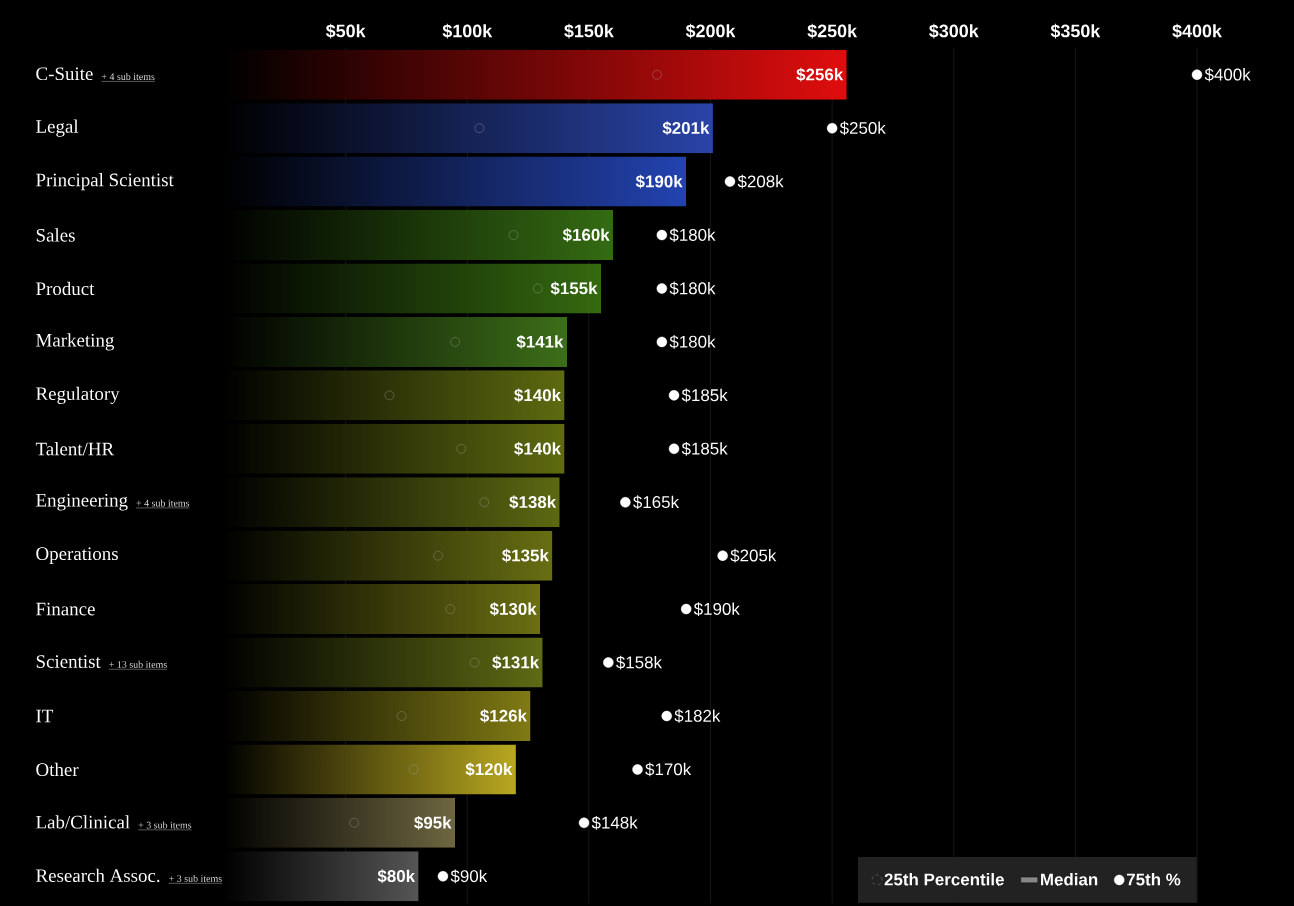  I want to click on data-label: $131k, so click(516, 662).